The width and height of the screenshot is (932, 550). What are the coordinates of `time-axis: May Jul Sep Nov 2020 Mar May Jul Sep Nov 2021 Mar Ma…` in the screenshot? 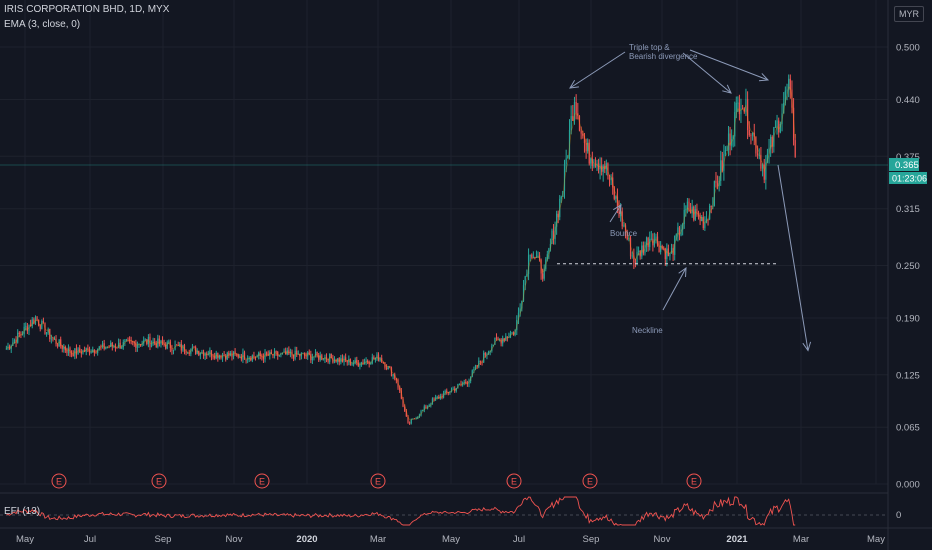 It's located at (450, 539).